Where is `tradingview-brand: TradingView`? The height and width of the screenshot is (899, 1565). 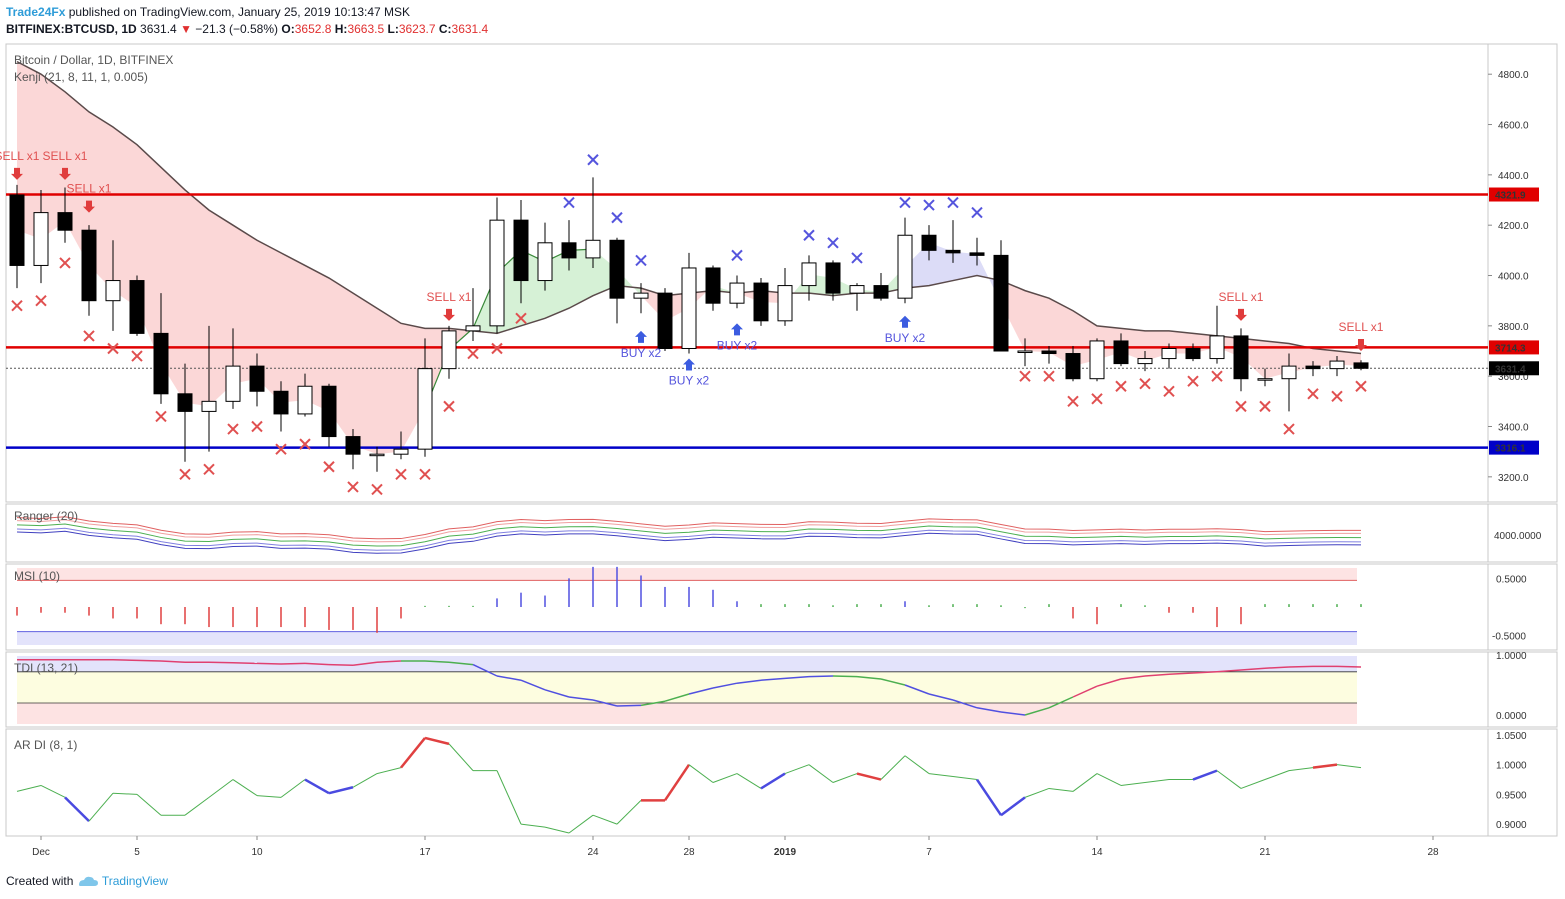
tradingview-brand: TradingView is located at coordinates (134, 881).